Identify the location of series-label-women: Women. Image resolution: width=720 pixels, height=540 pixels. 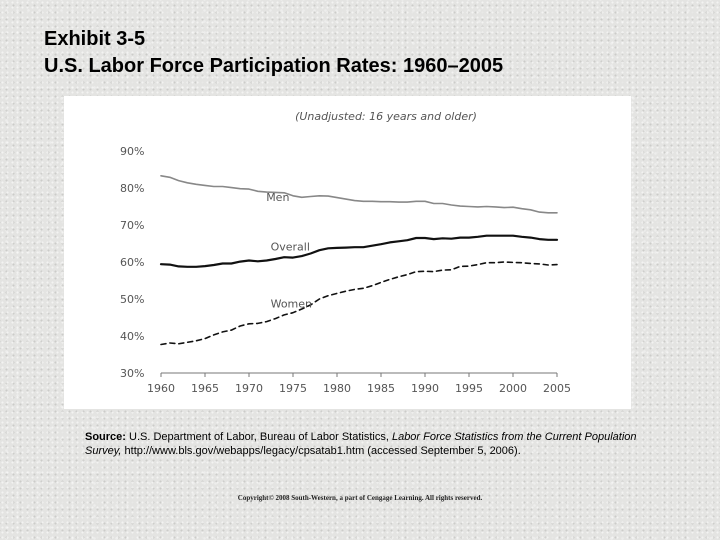
(291, 304).